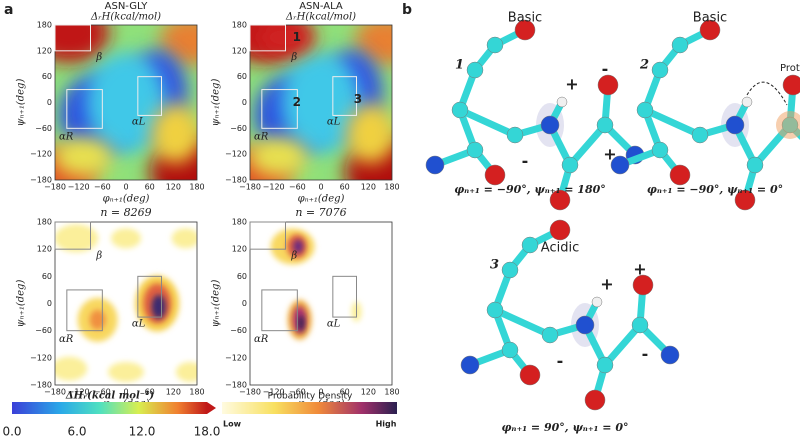  Describe the element at coordinates (535, 115) in the screenshot. I see `molecule` at that location.